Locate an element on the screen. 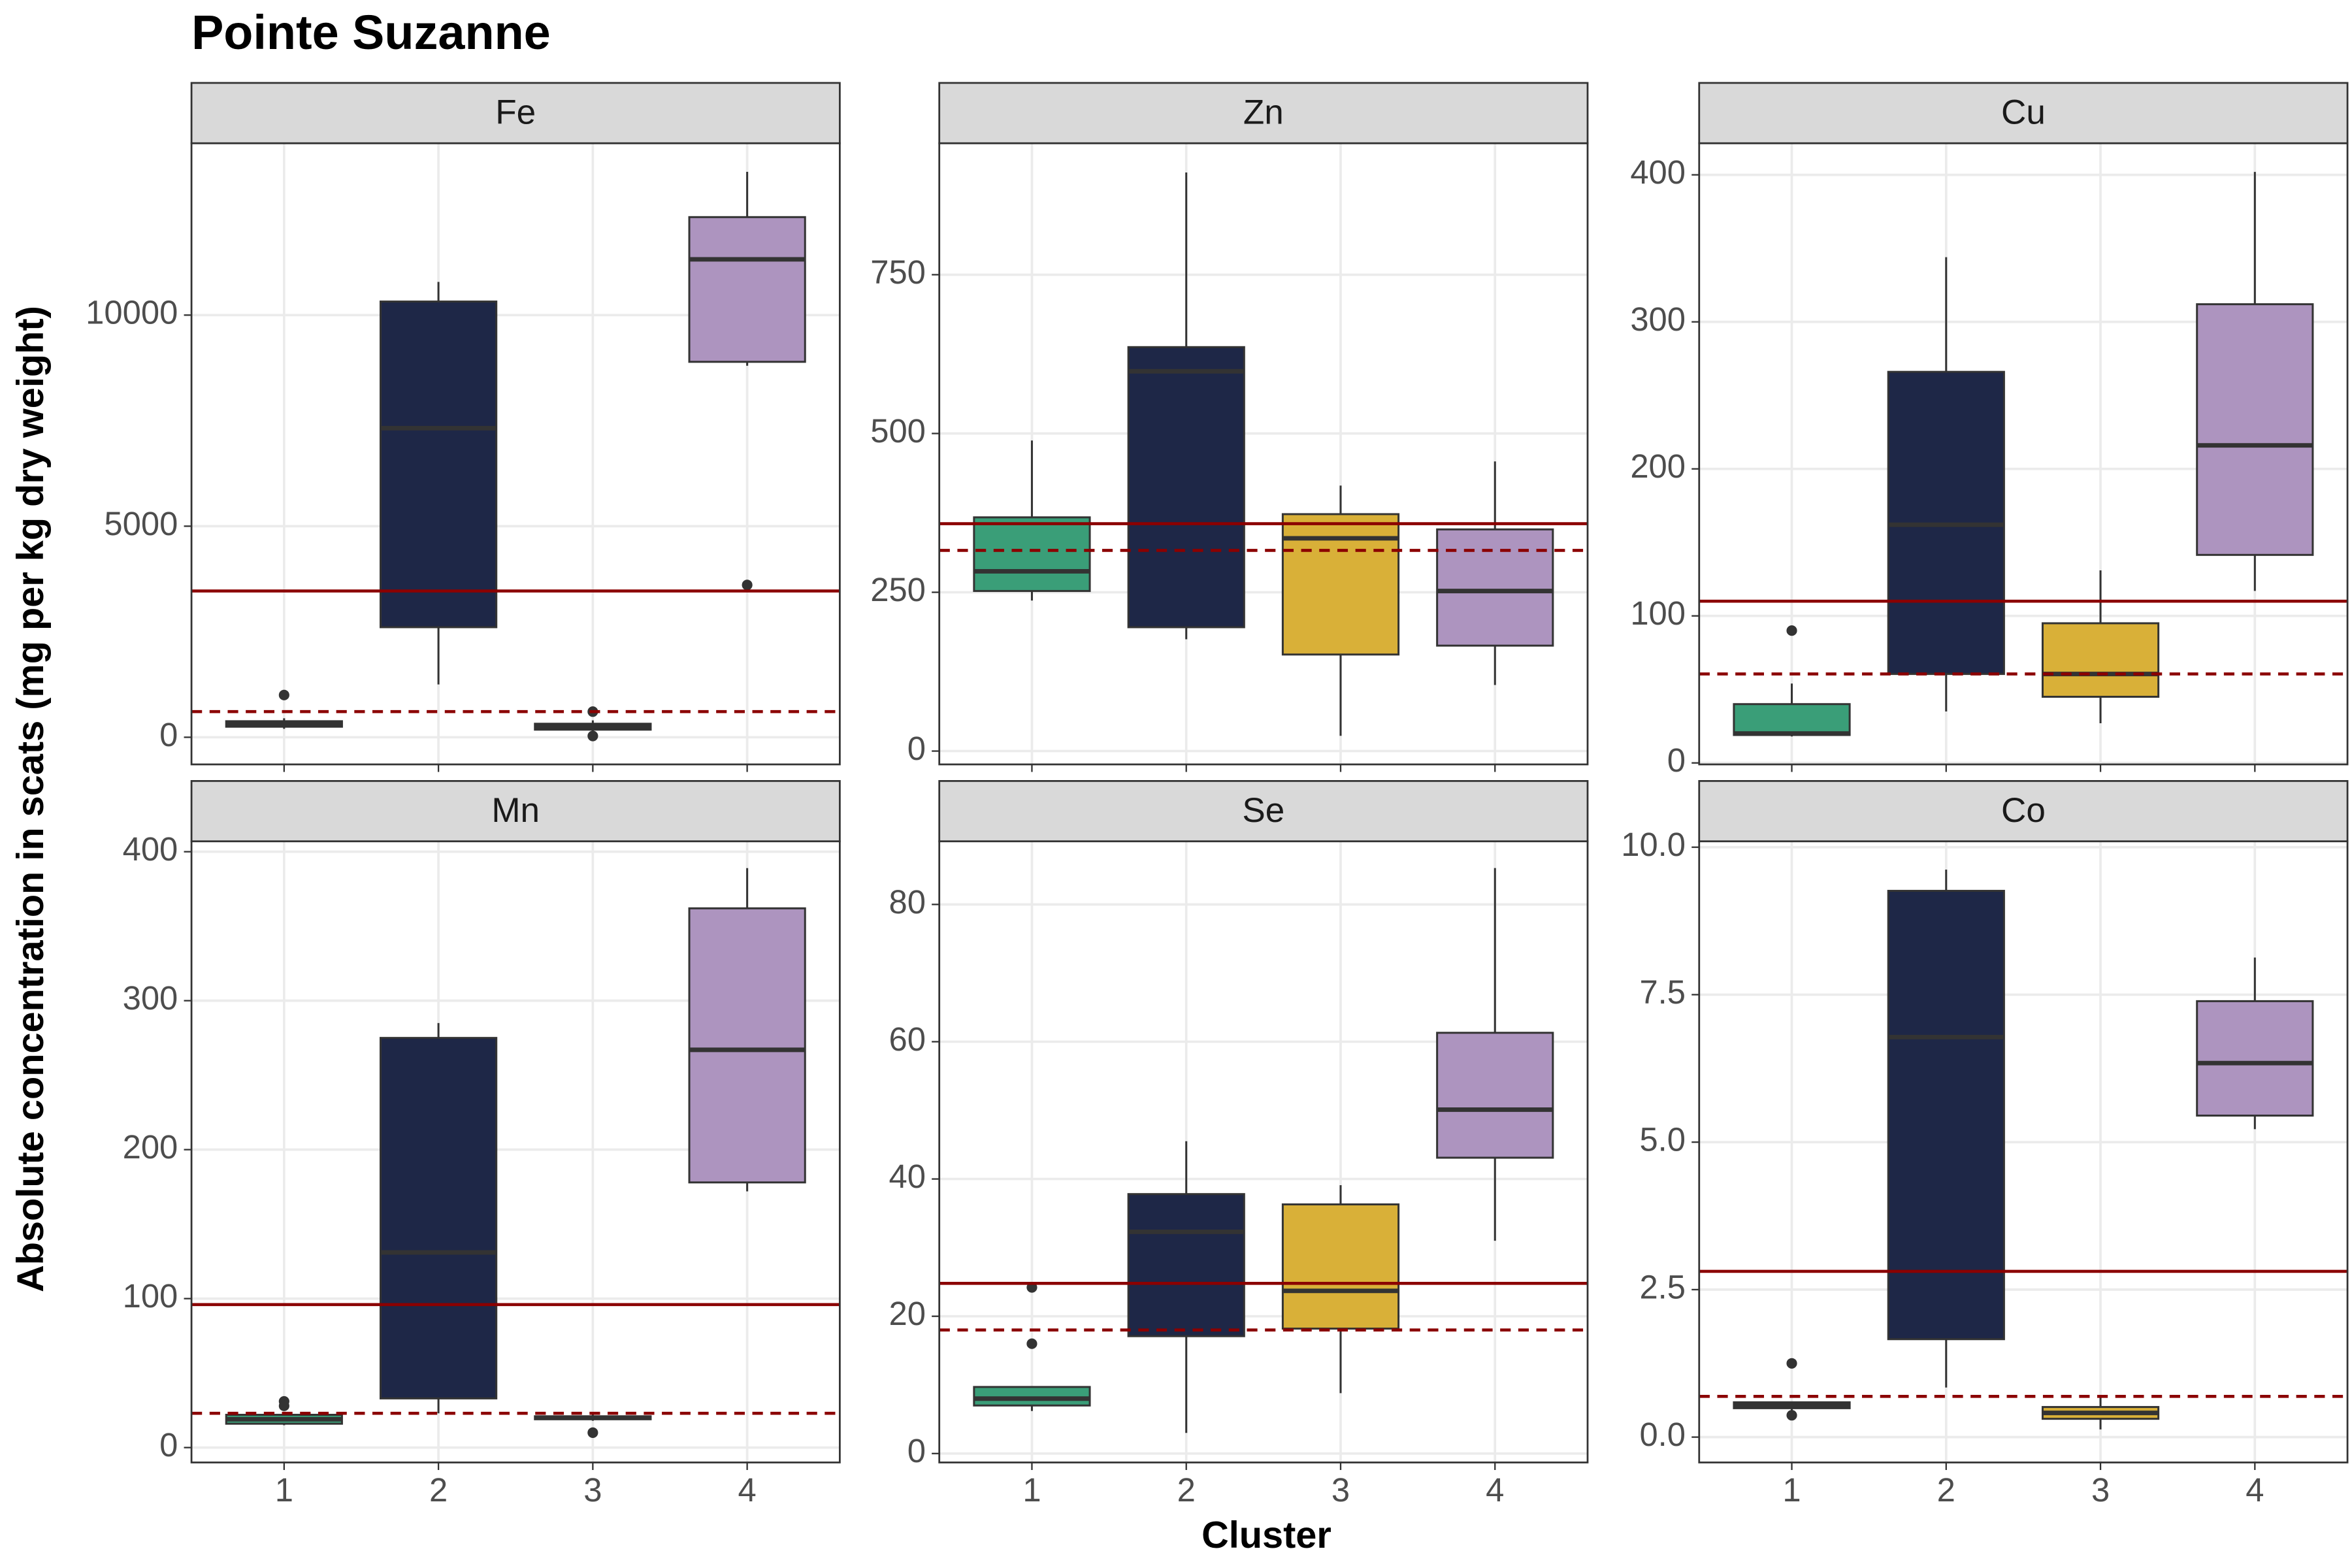  y-tick-label: 40 is located at coordinates (907, 1176).